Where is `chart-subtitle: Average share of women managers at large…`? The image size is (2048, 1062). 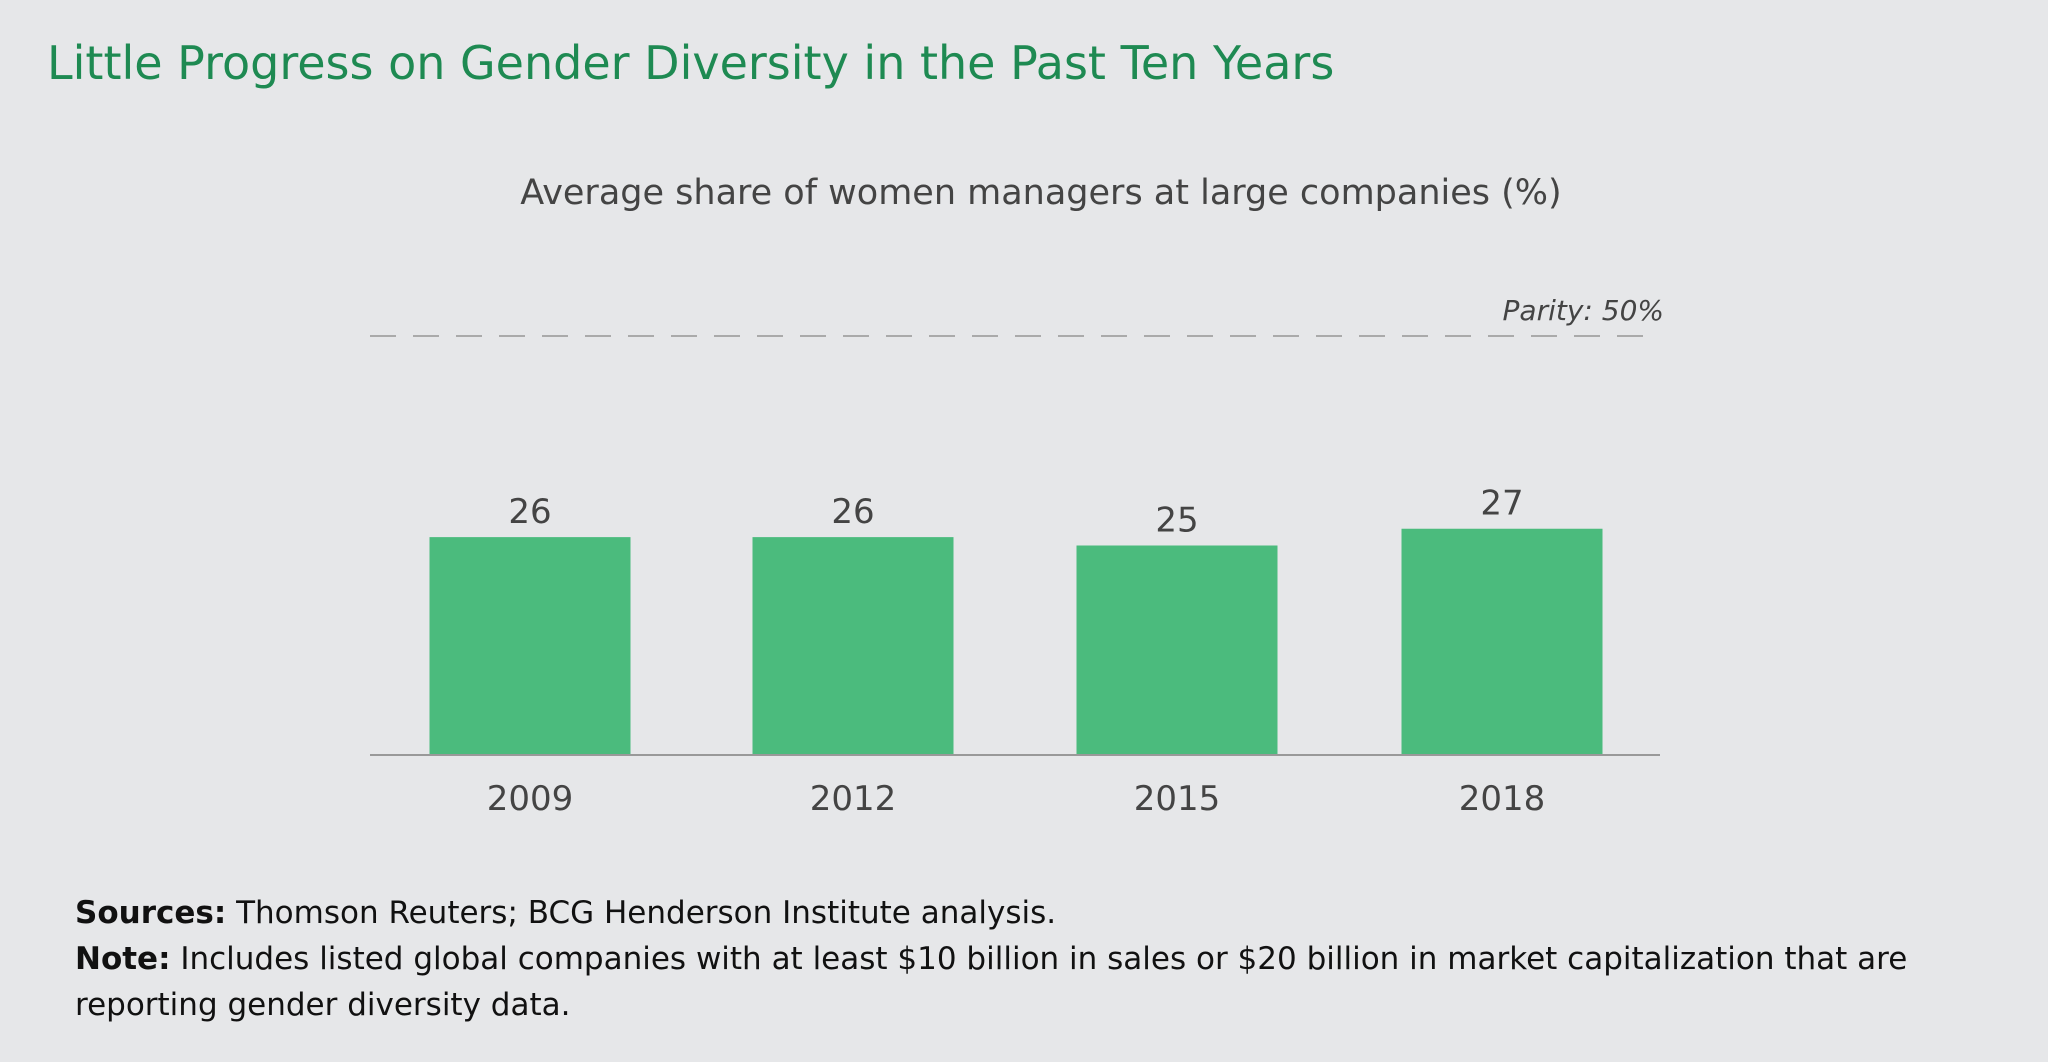 chart-subtitle: Average share of women managers at large… is located at coordinates (1040, 193).